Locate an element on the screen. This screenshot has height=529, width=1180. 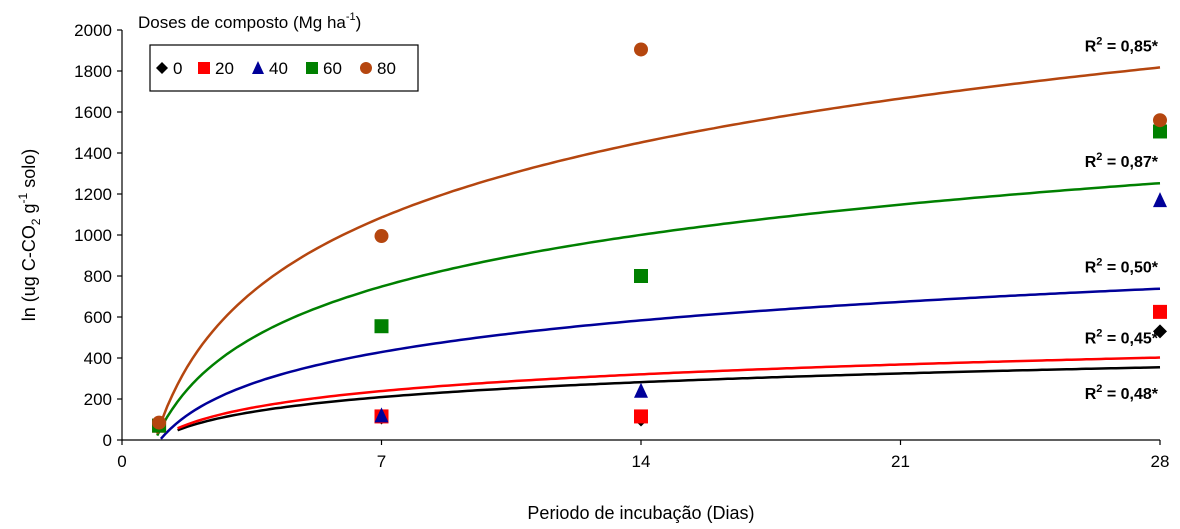
x-tick-label: 7 is located at coordinates (381, 461).